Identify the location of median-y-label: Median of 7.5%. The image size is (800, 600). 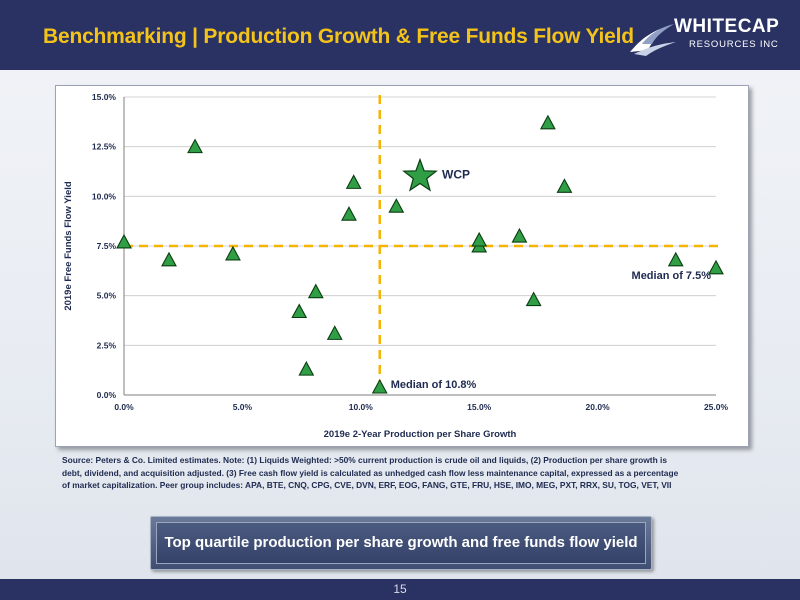
(672, 276).